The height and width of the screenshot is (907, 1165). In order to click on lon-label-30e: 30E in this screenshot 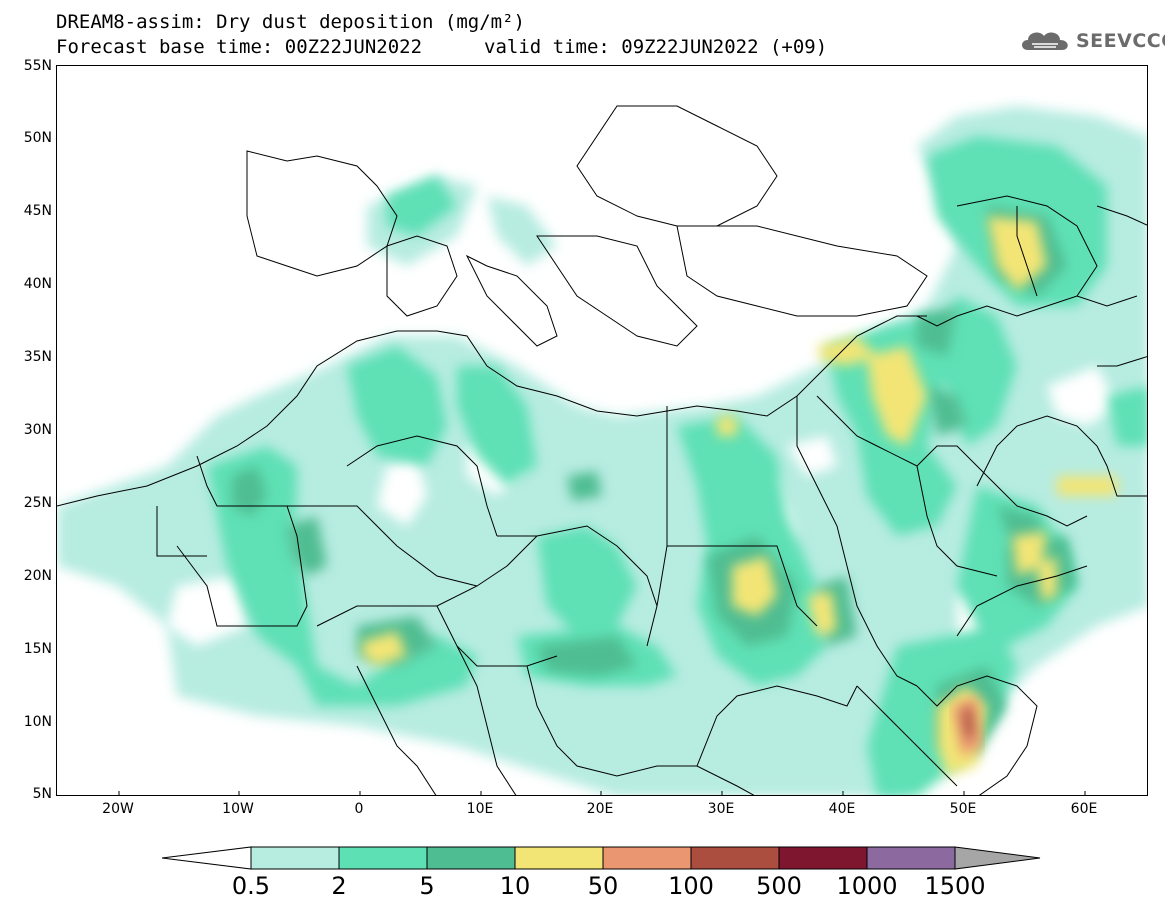, I will do `click(721, 809)`.